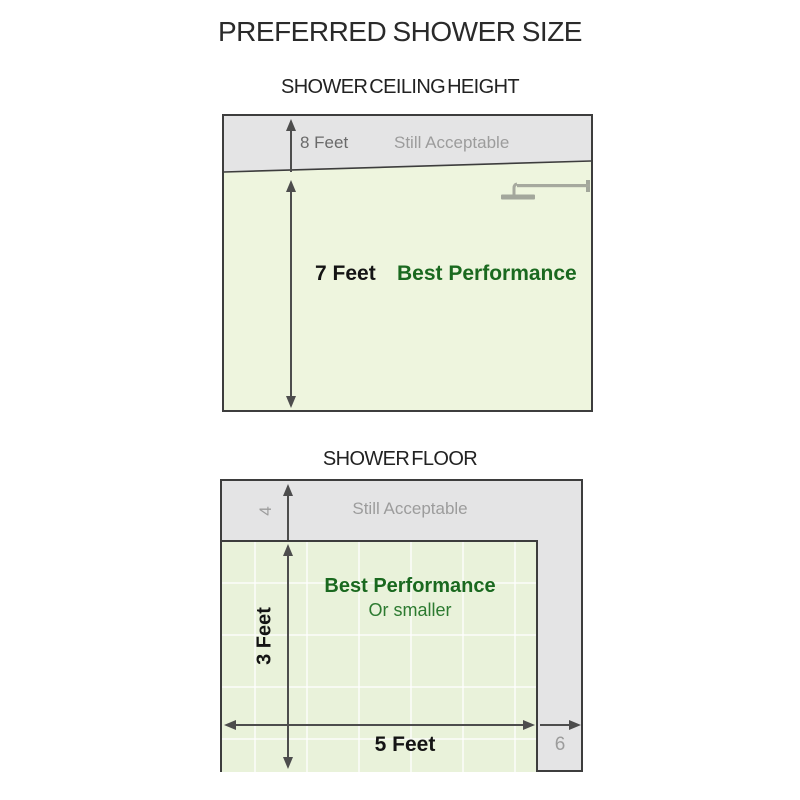 The width and height of the screenshot is (800, 800). Describe the element at coordinates (410, 610) in the screenshot. I see `floor-best-note: Or smaller` at that location.